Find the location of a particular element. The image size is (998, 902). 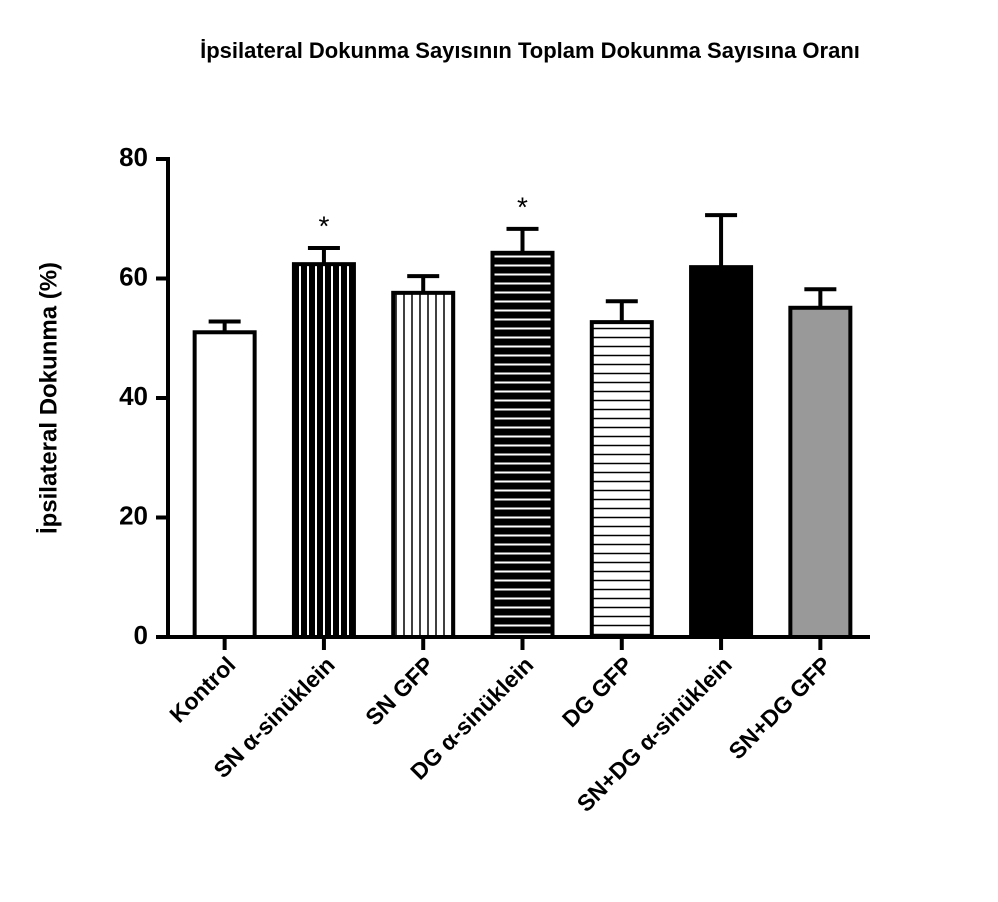

x-tick-label: SN+DG GFP is located at coordinates (779, 707).